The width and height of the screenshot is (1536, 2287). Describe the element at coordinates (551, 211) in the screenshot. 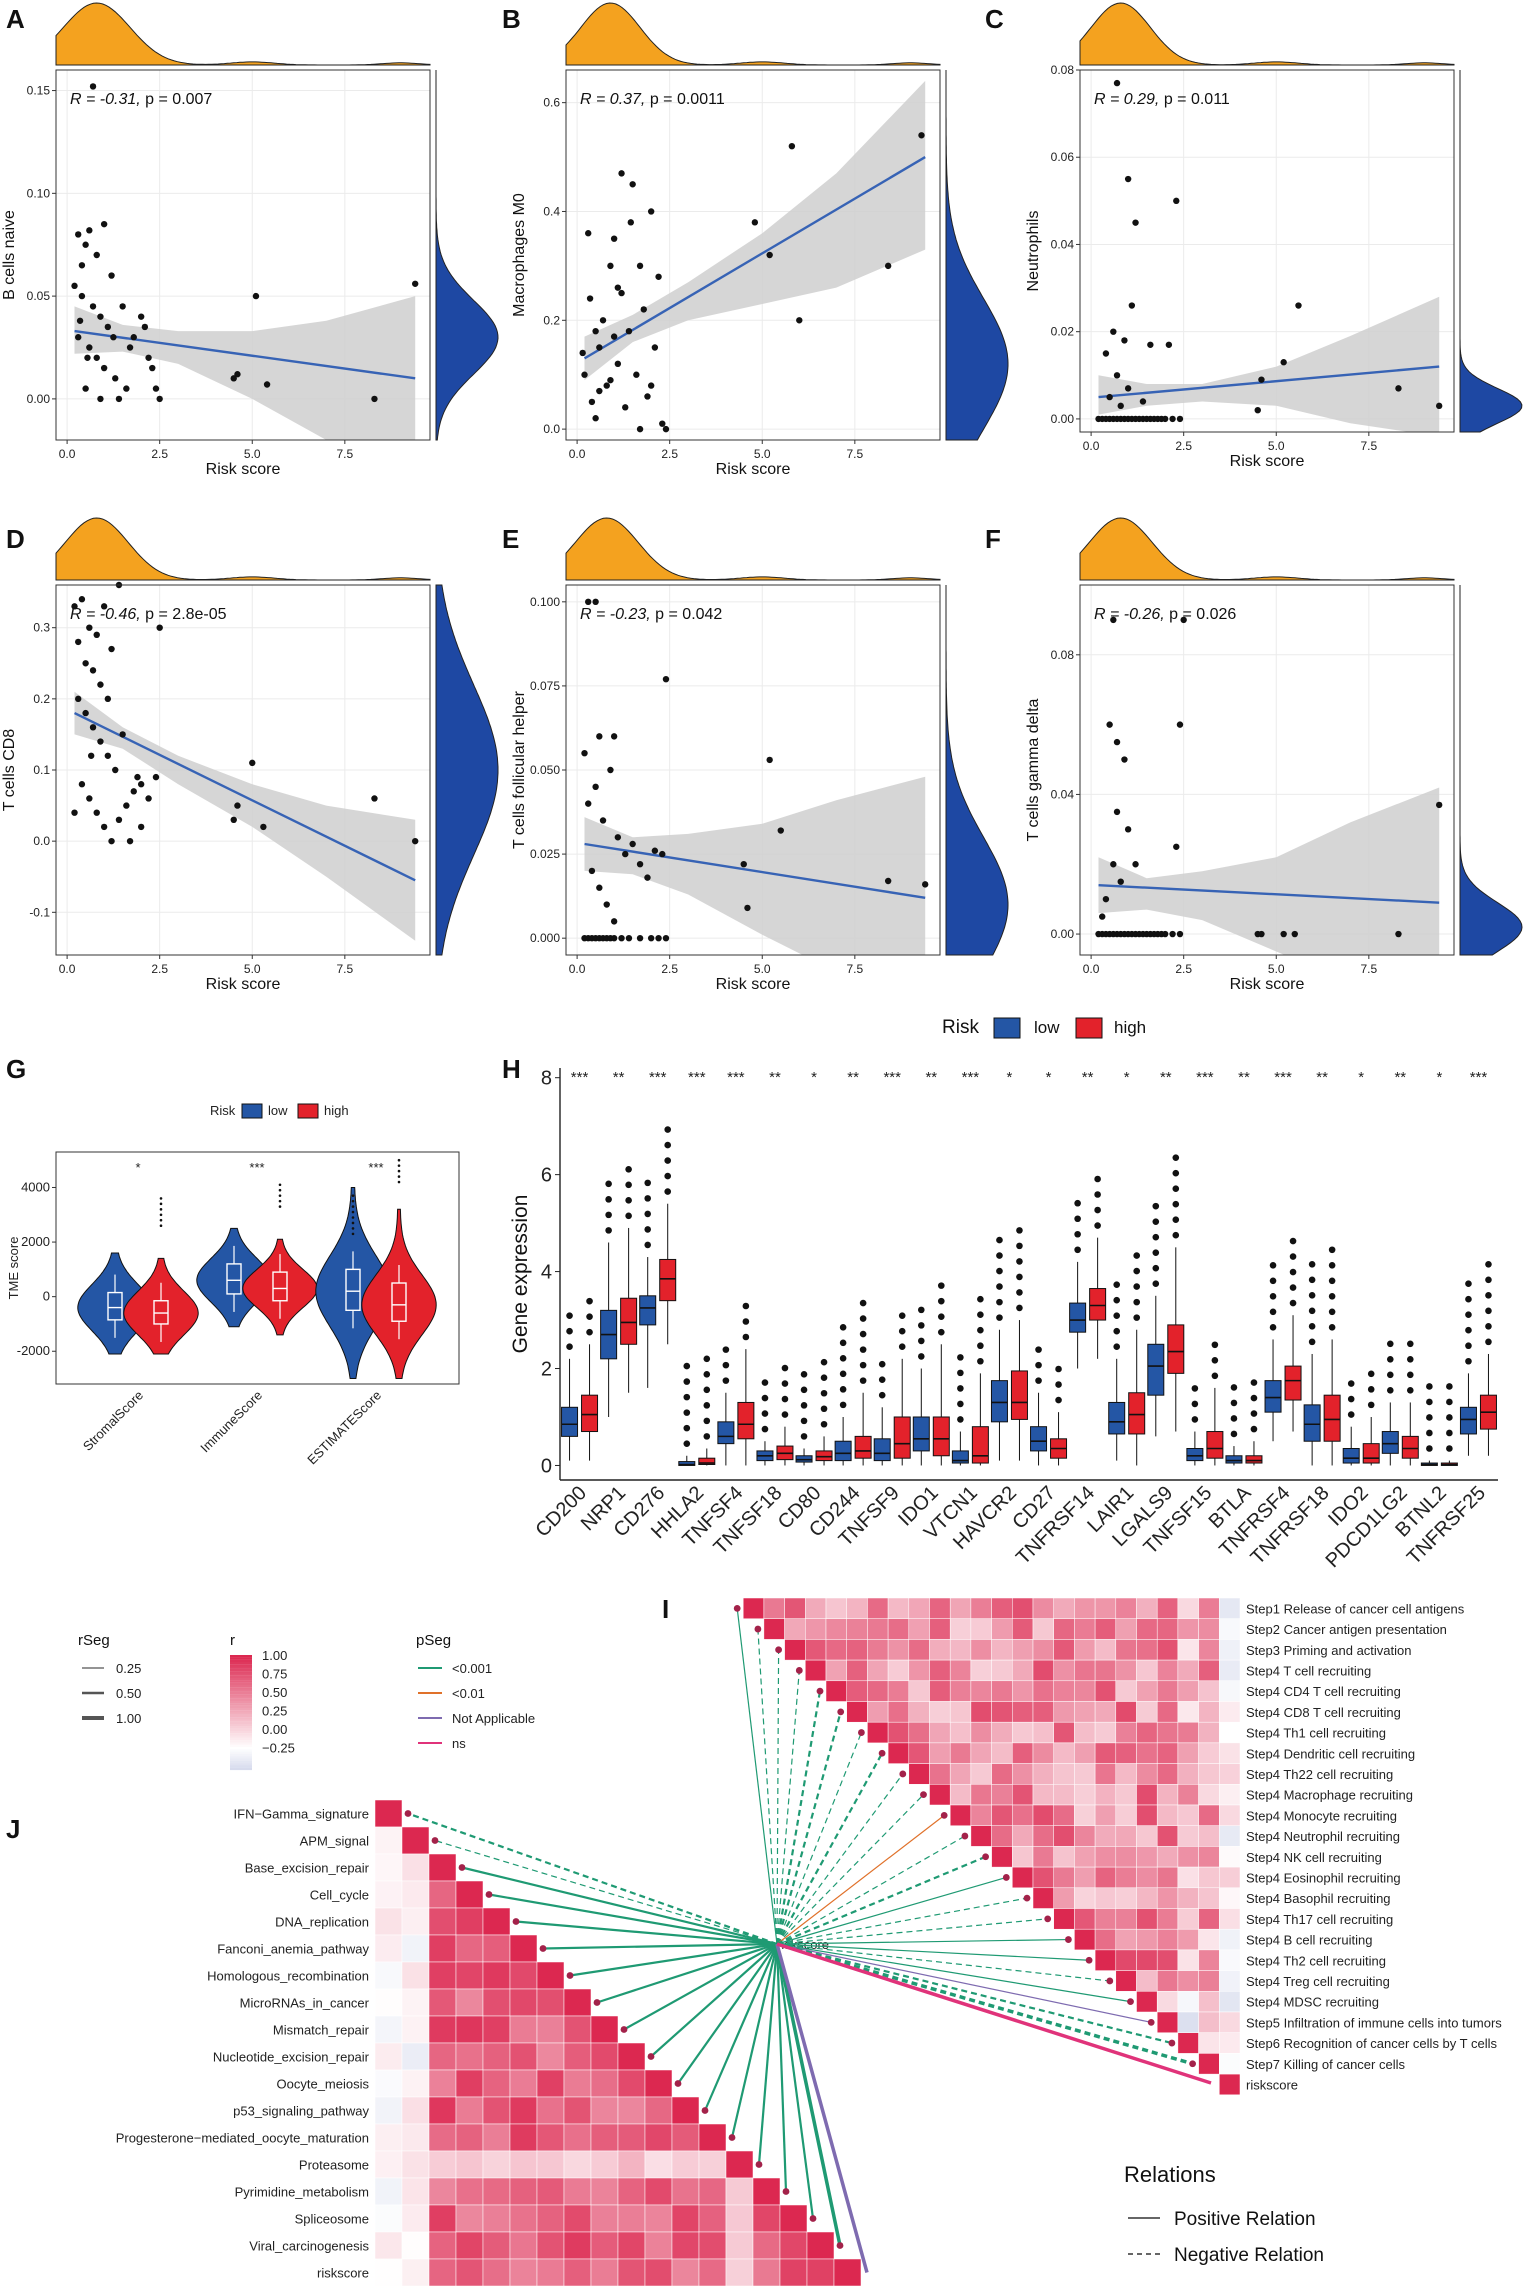

I see `y-tick-label: 0.4` at that location.